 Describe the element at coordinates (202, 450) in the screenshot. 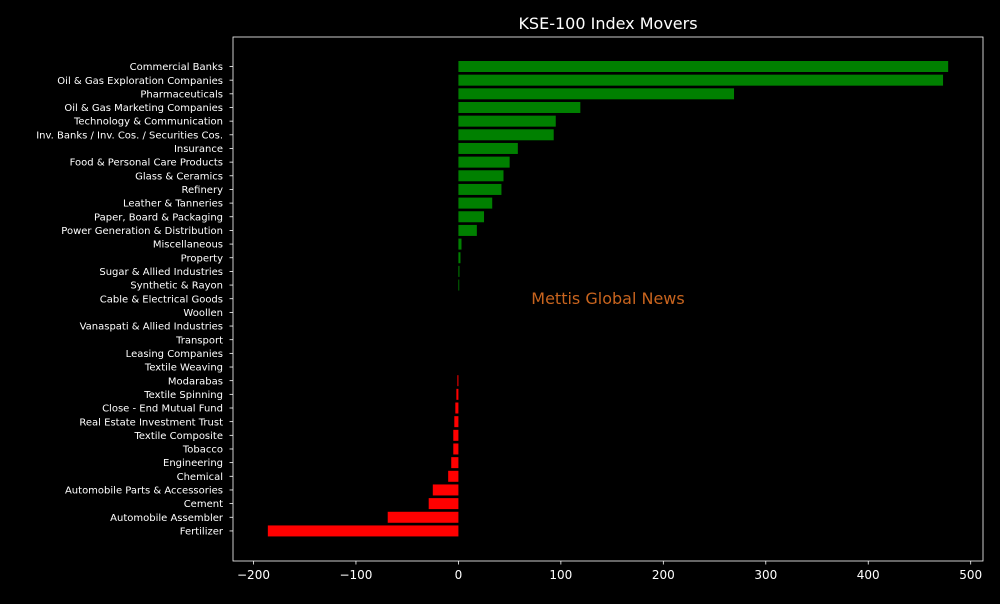

I see `y-tick-label: Tobacco` at that location.